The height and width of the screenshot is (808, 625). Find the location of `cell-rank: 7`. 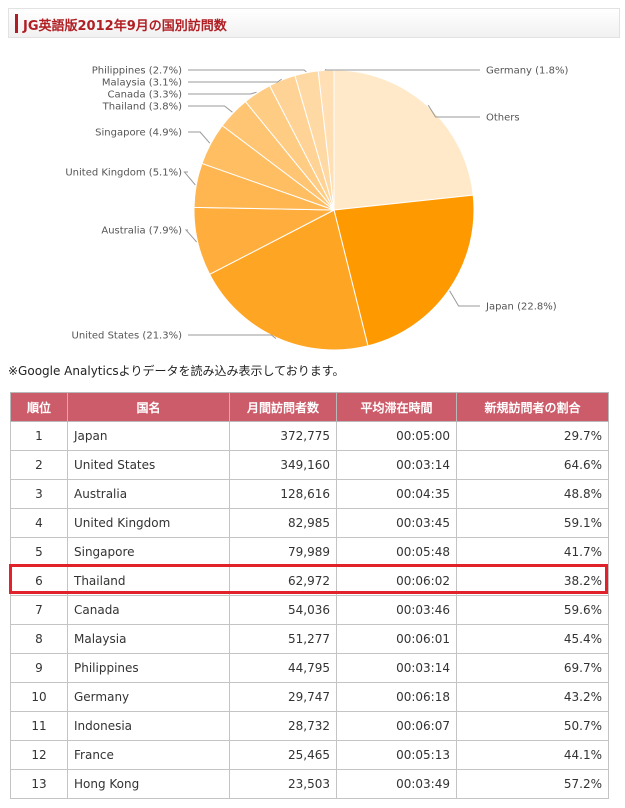

cell-rank: 7 is located at coordinates (39, 610).